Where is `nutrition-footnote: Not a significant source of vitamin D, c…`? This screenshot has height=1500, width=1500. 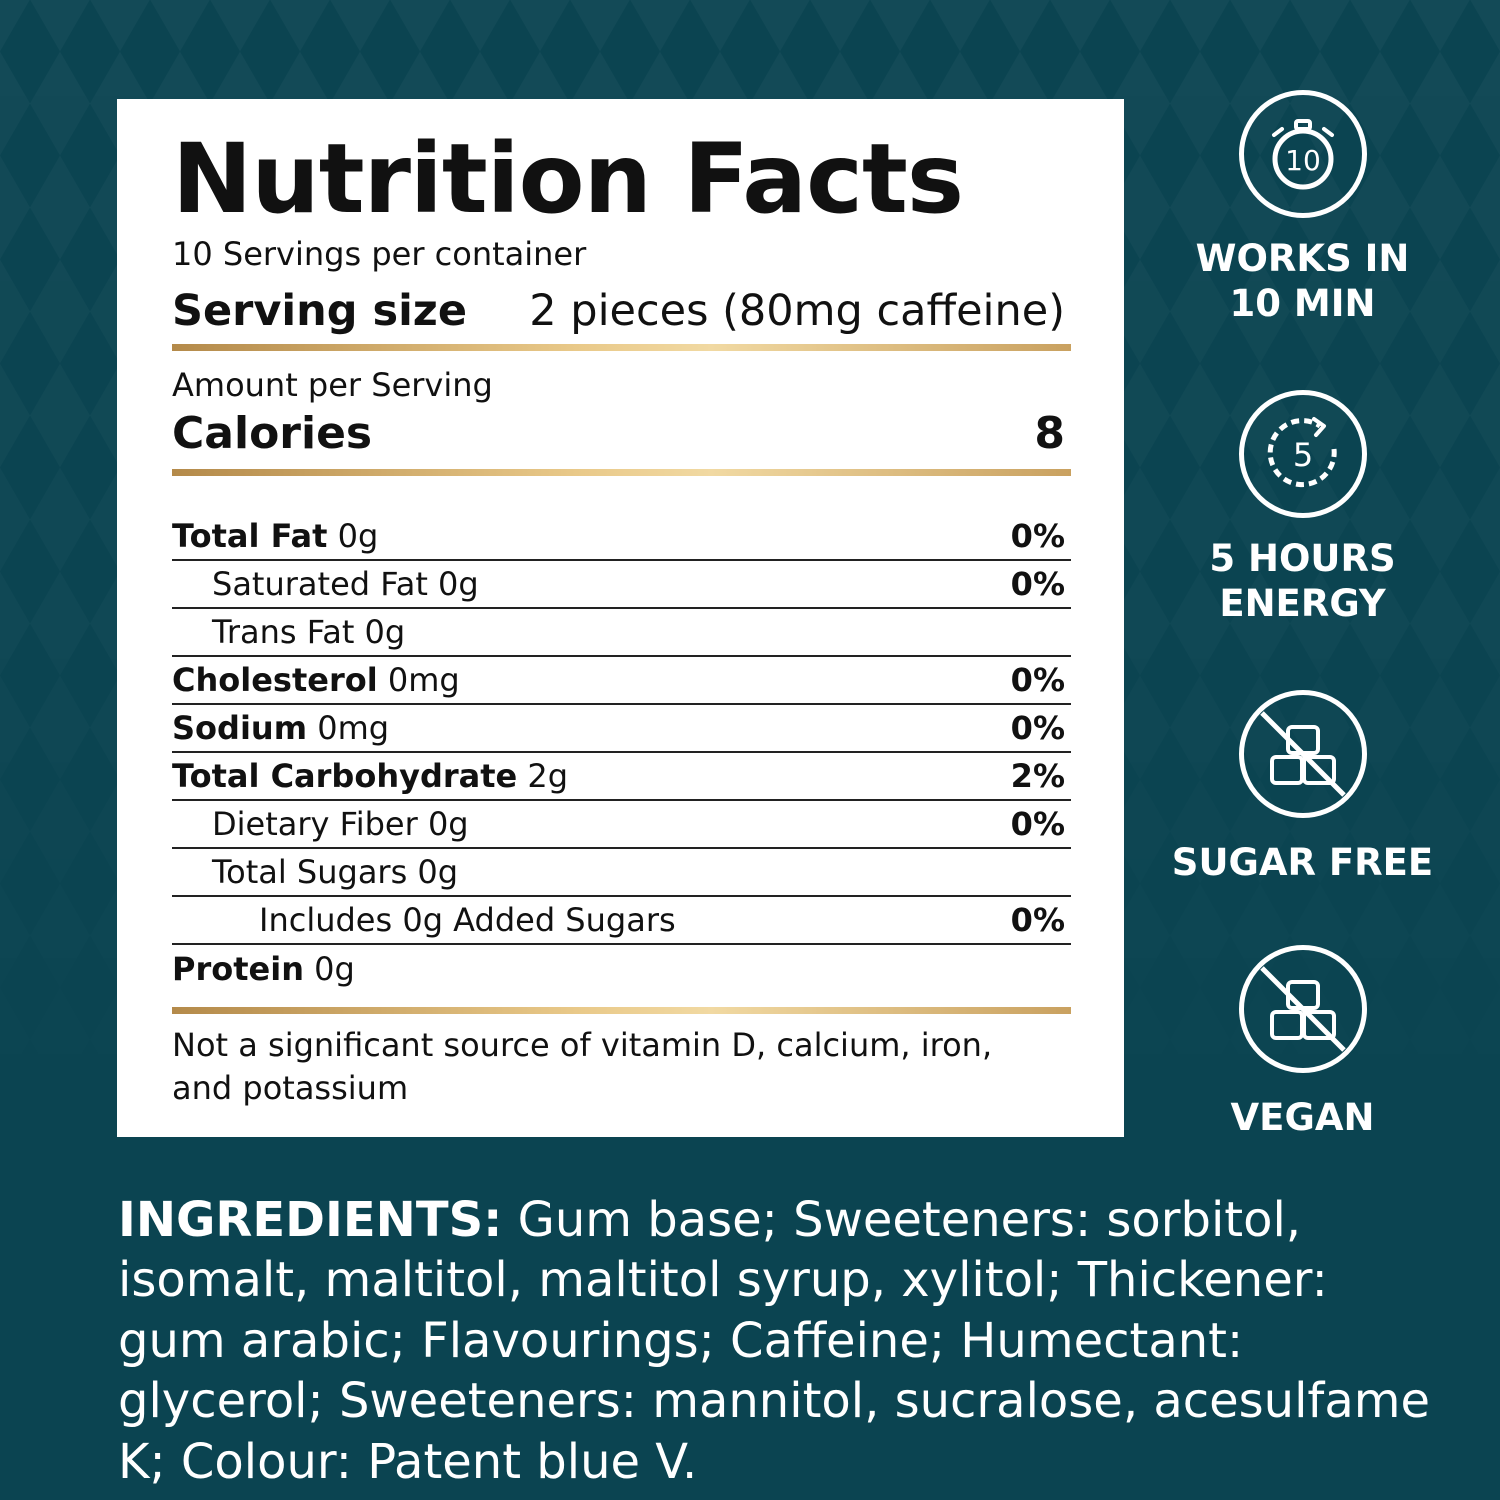
nutrition-footnote: Not a significant source of vitamin D, c… is located at coordinates (582, 1067).